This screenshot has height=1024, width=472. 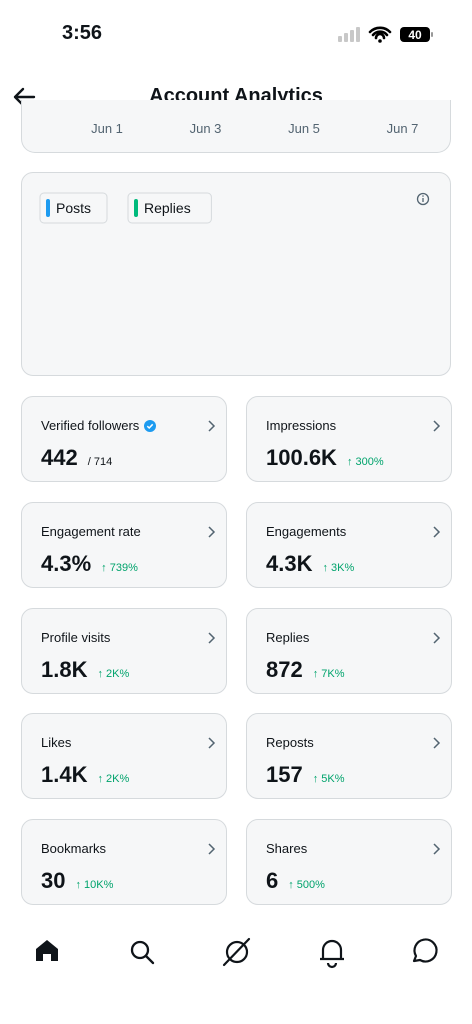 What do you see at coordinates (305, 775) in the screenshot?
I see `metric-row: 157 ↑ 5K%` at bounding box center [305, 775].